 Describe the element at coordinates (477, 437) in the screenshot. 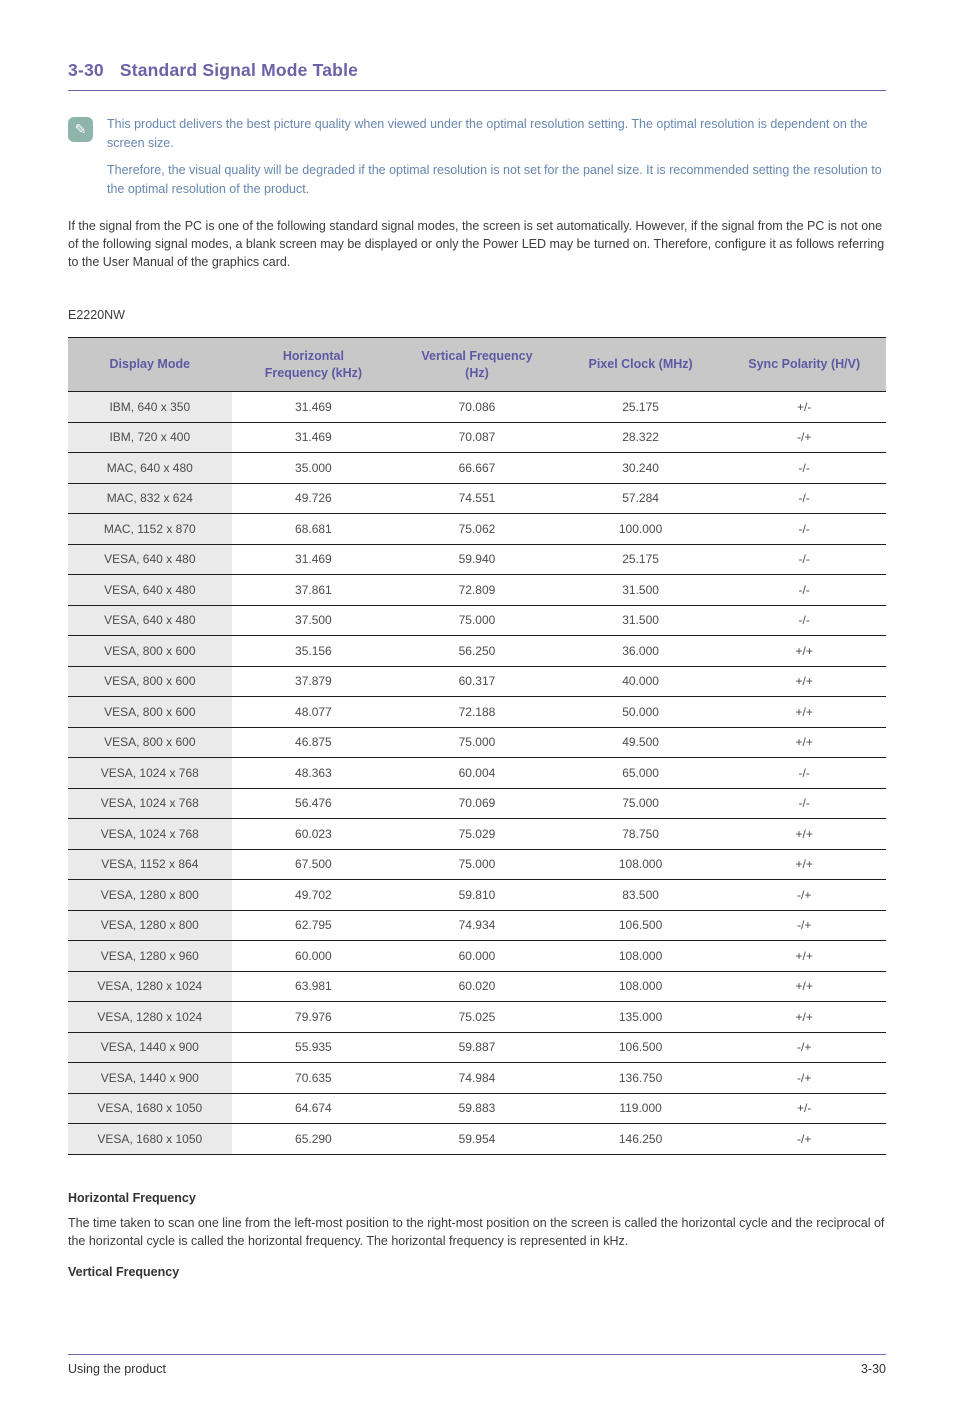

I see `value-cell: 70.087` at that location.